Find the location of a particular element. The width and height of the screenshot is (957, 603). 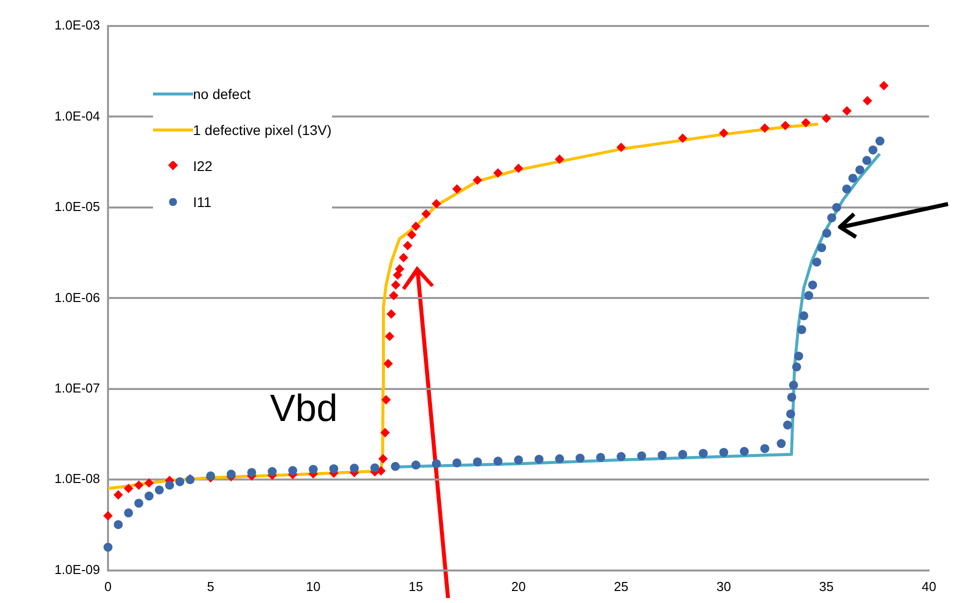

x-tick-label: 0 is located at coordinates (108, 586).